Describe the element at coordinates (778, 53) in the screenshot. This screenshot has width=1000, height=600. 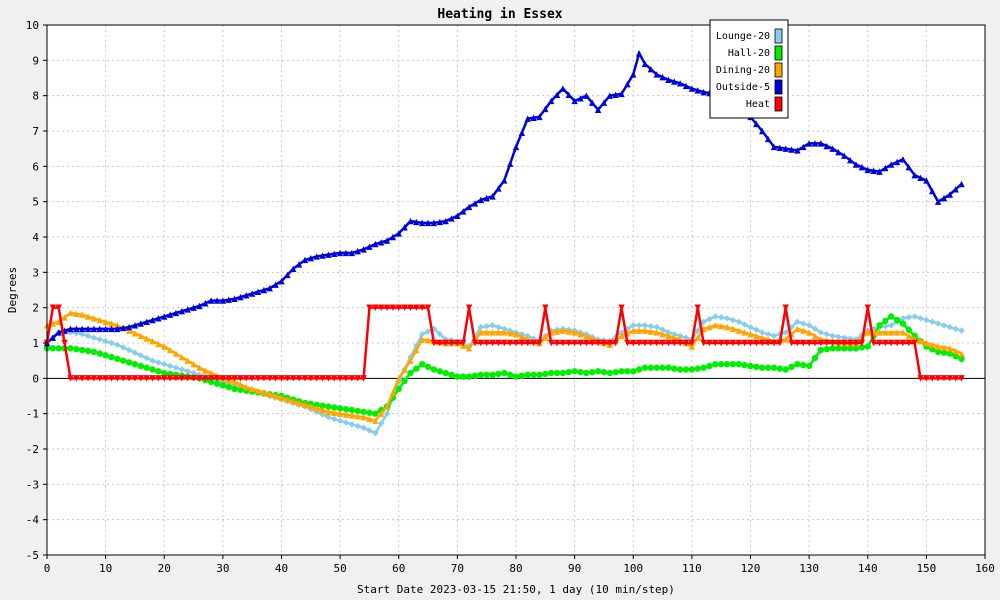
I see `legend-swatch` at that location.